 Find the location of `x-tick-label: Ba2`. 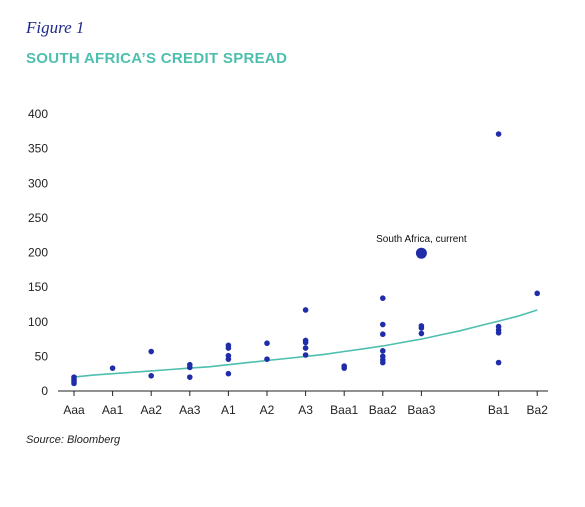

x-tick-label: Ba2 is located at coordinates (538, 410).